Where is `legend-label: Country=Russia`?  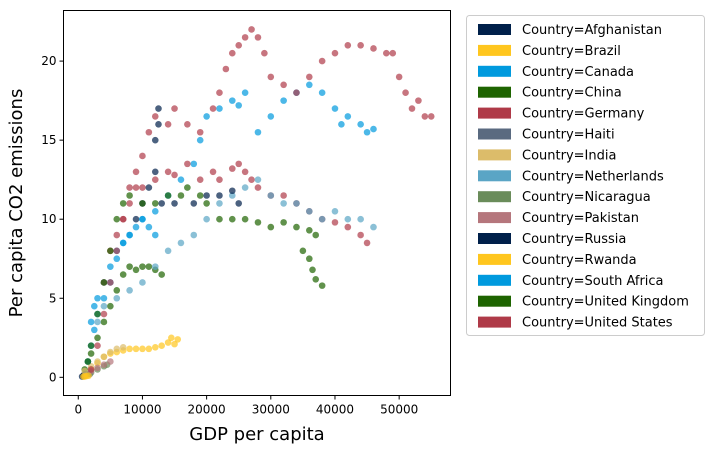
legend-label: Country=Russia is located at coordinates (574, 239).